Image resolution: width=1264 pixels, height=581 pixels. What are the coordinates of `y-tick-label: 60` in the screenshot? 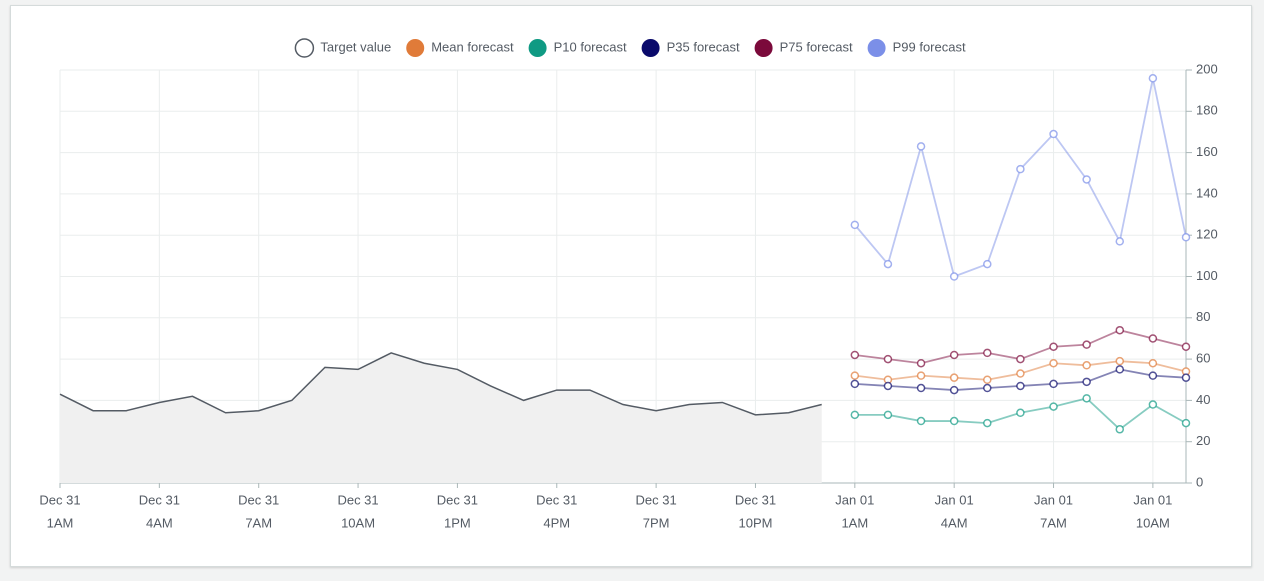 It's located at (1203, 358).